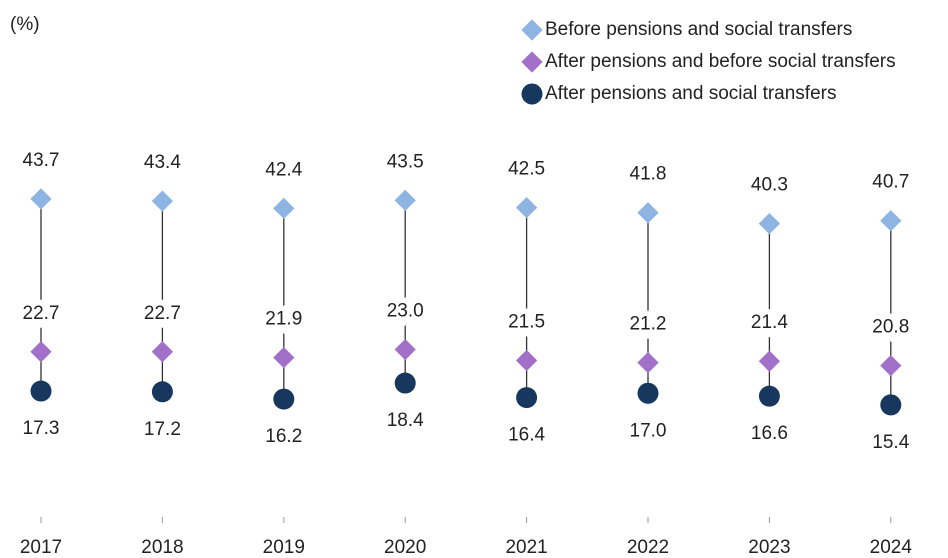 This screenshot has width=948, height=558. What do you see at coordinates (526, 435) in the screenshot?
I see `data-label: 16.4` at bounding box center [526, 435].